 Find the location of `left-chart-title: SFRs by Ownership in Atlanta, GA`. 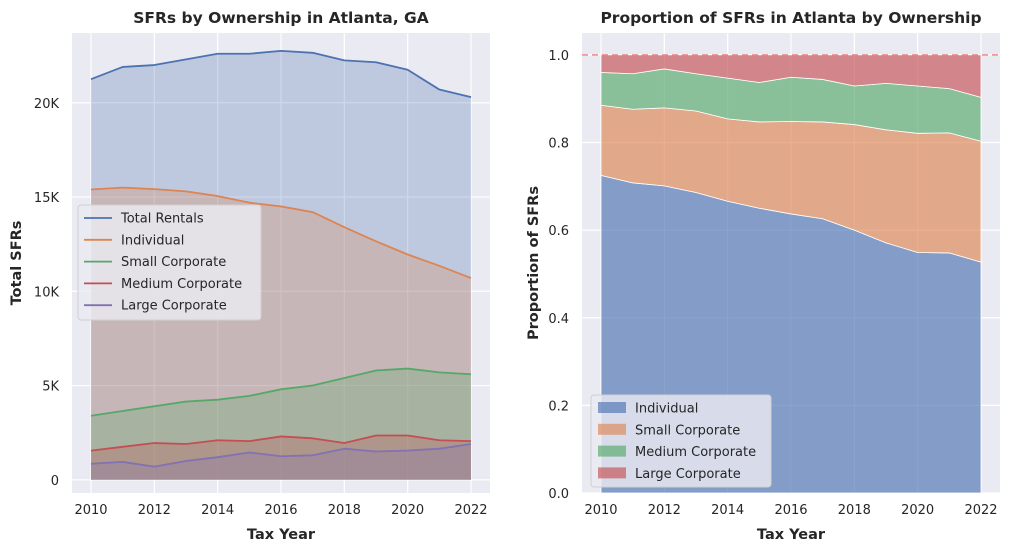

left-chart-title: SFRs by Ownership in Atlanta, GA is located at coordinates (280, 18).